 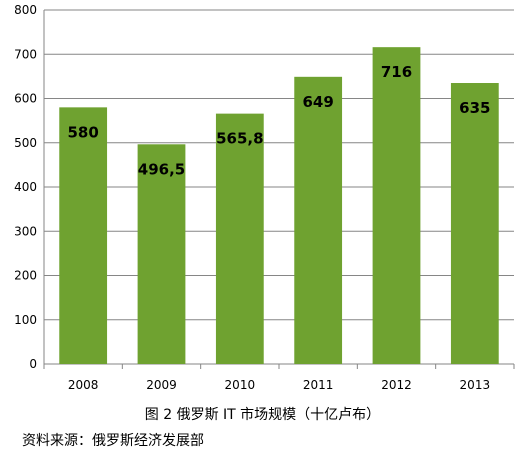 What do you see at coordinates (474, 108) in the screenshot?
I see `bar-data-label: 635` at bounding box center [474, 108].